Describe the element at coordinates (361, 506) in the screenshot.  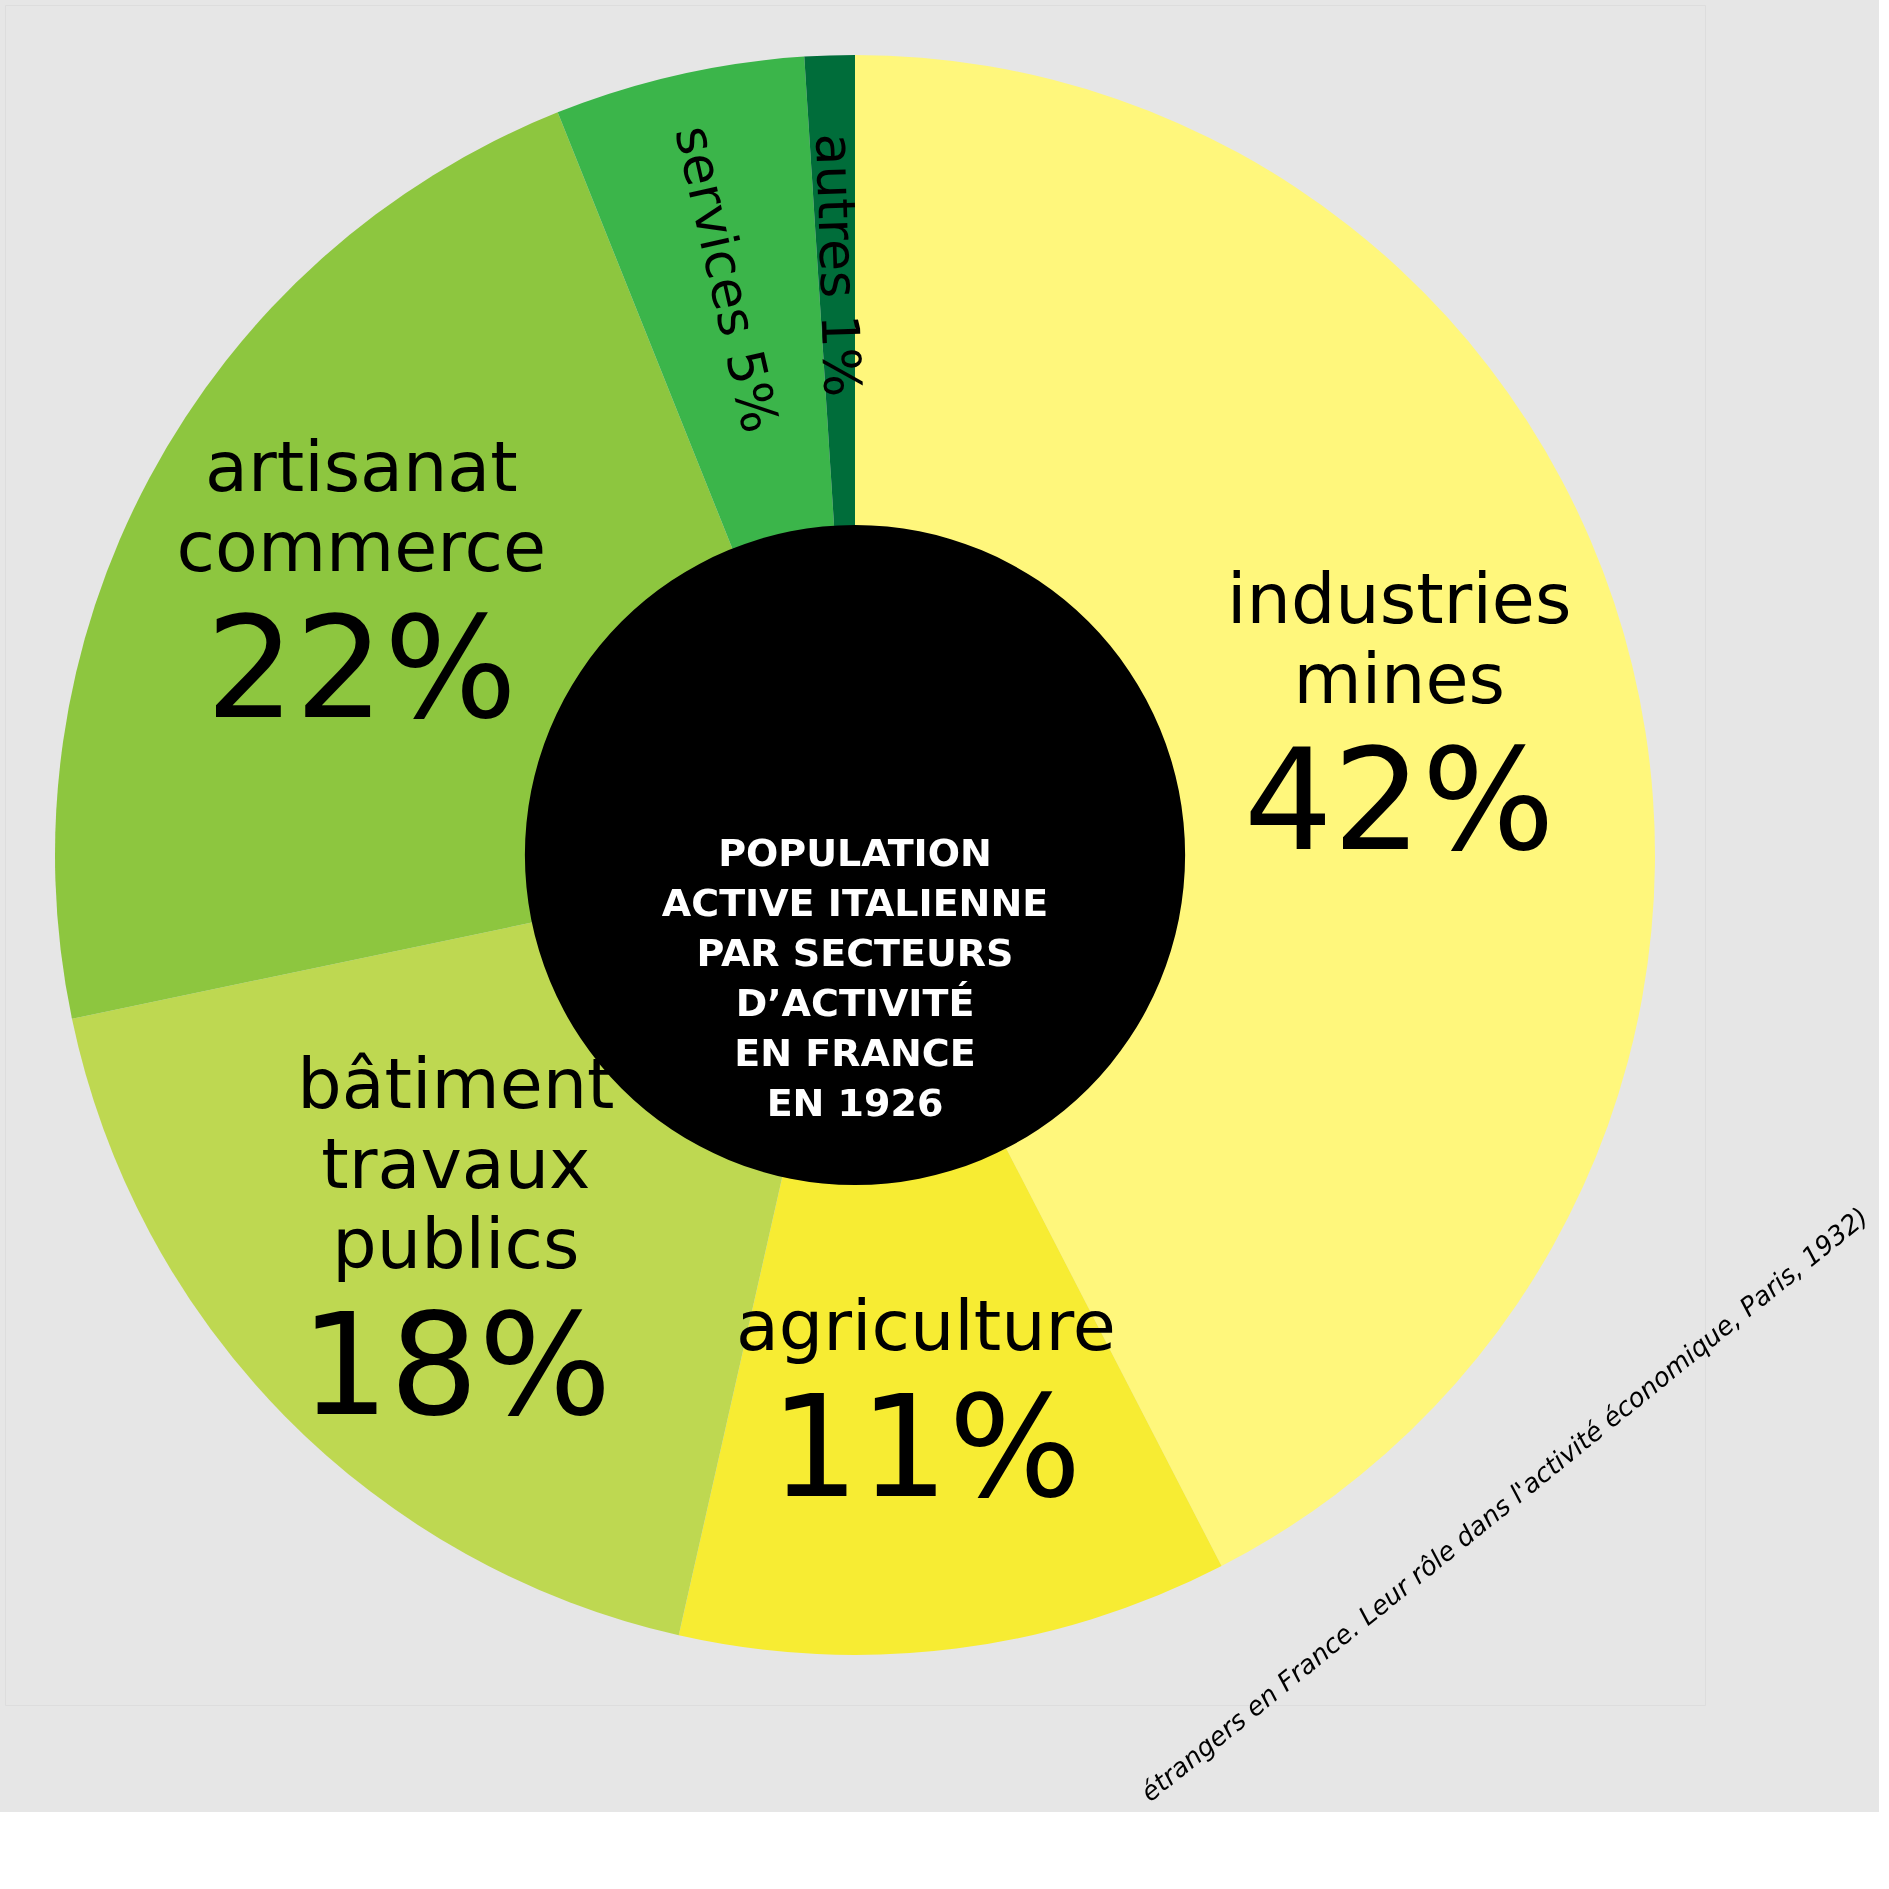
I see `slice-label: artisanat commerce` at that location.